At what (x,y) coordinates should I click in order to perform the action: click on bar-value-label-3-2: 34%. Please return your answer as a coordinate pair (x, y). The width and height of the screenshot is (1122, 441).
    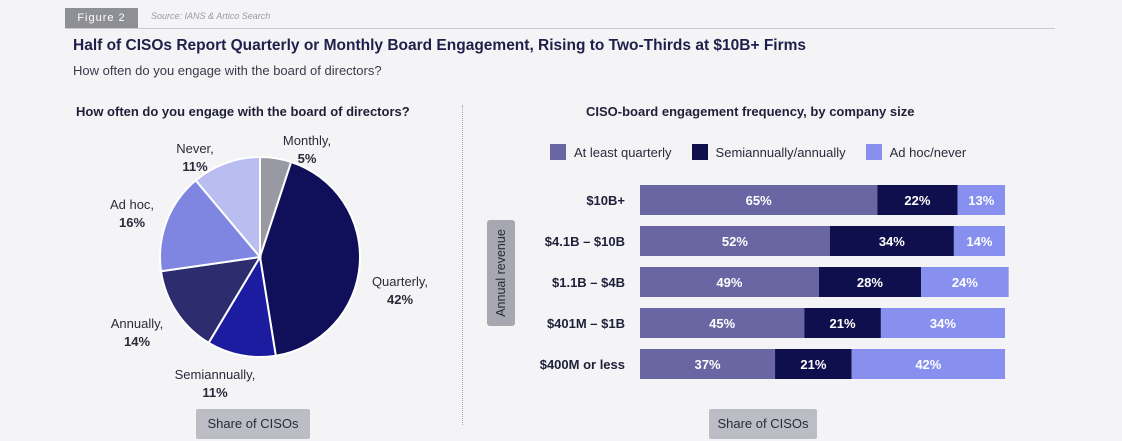
    Looking at the image, I should click on (943, 323).